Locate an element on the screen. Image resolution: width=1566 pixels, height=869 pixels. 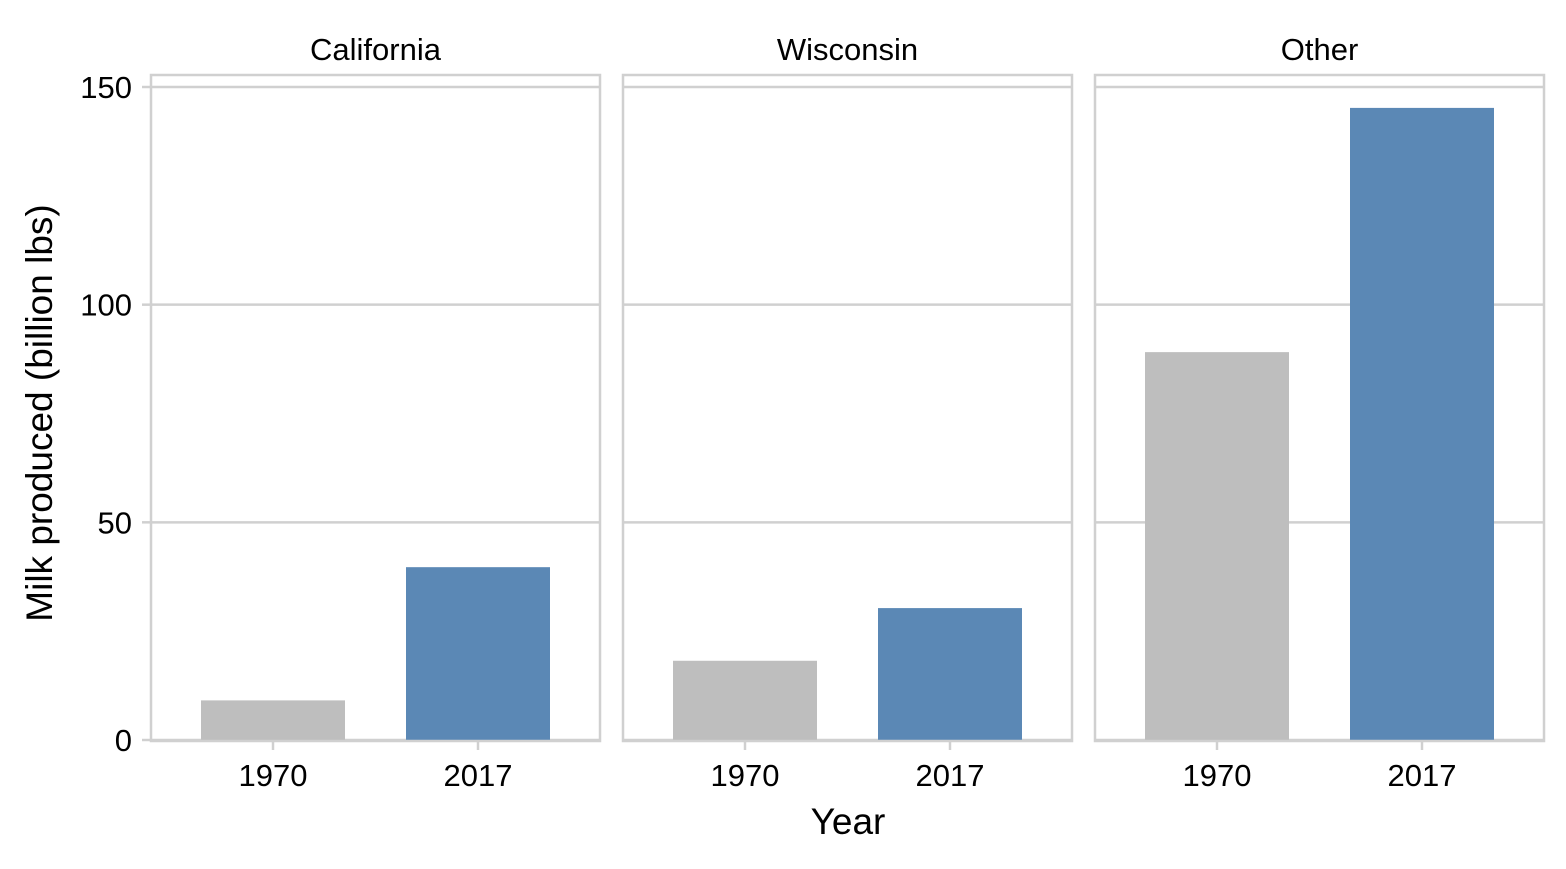
bar-california-2017 is located at coordinates (478, 653).